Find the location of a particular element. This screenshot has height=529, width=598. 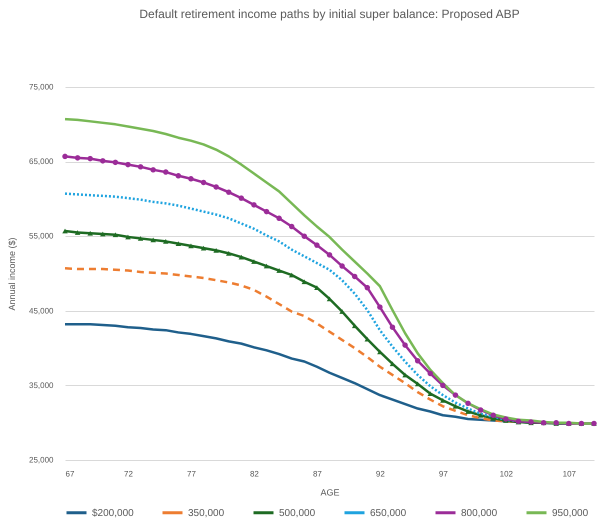

x-tick-label: 82 is located at coordinates (255, 474).